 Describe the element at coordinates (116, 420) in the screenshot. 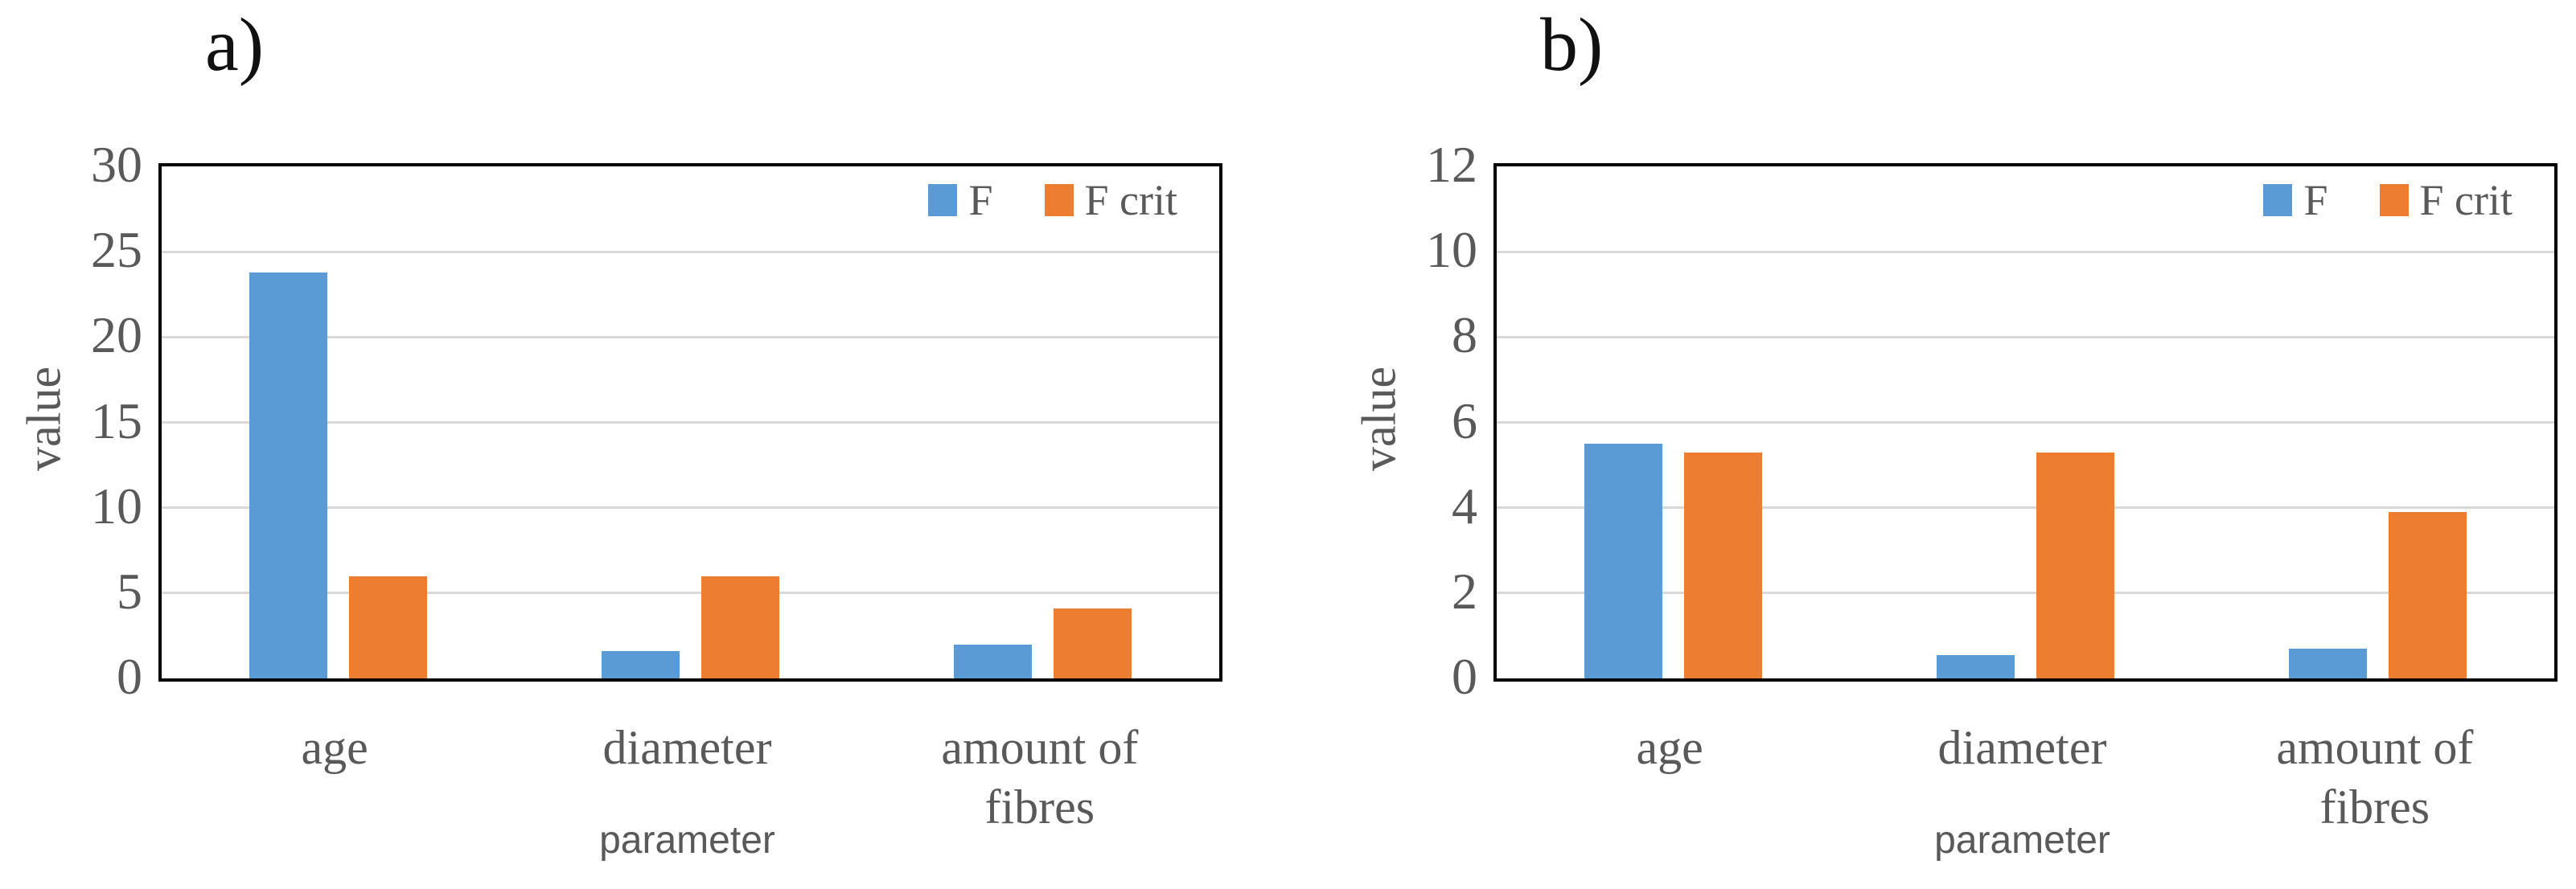

I see `y-tick-label: 15` at that location.